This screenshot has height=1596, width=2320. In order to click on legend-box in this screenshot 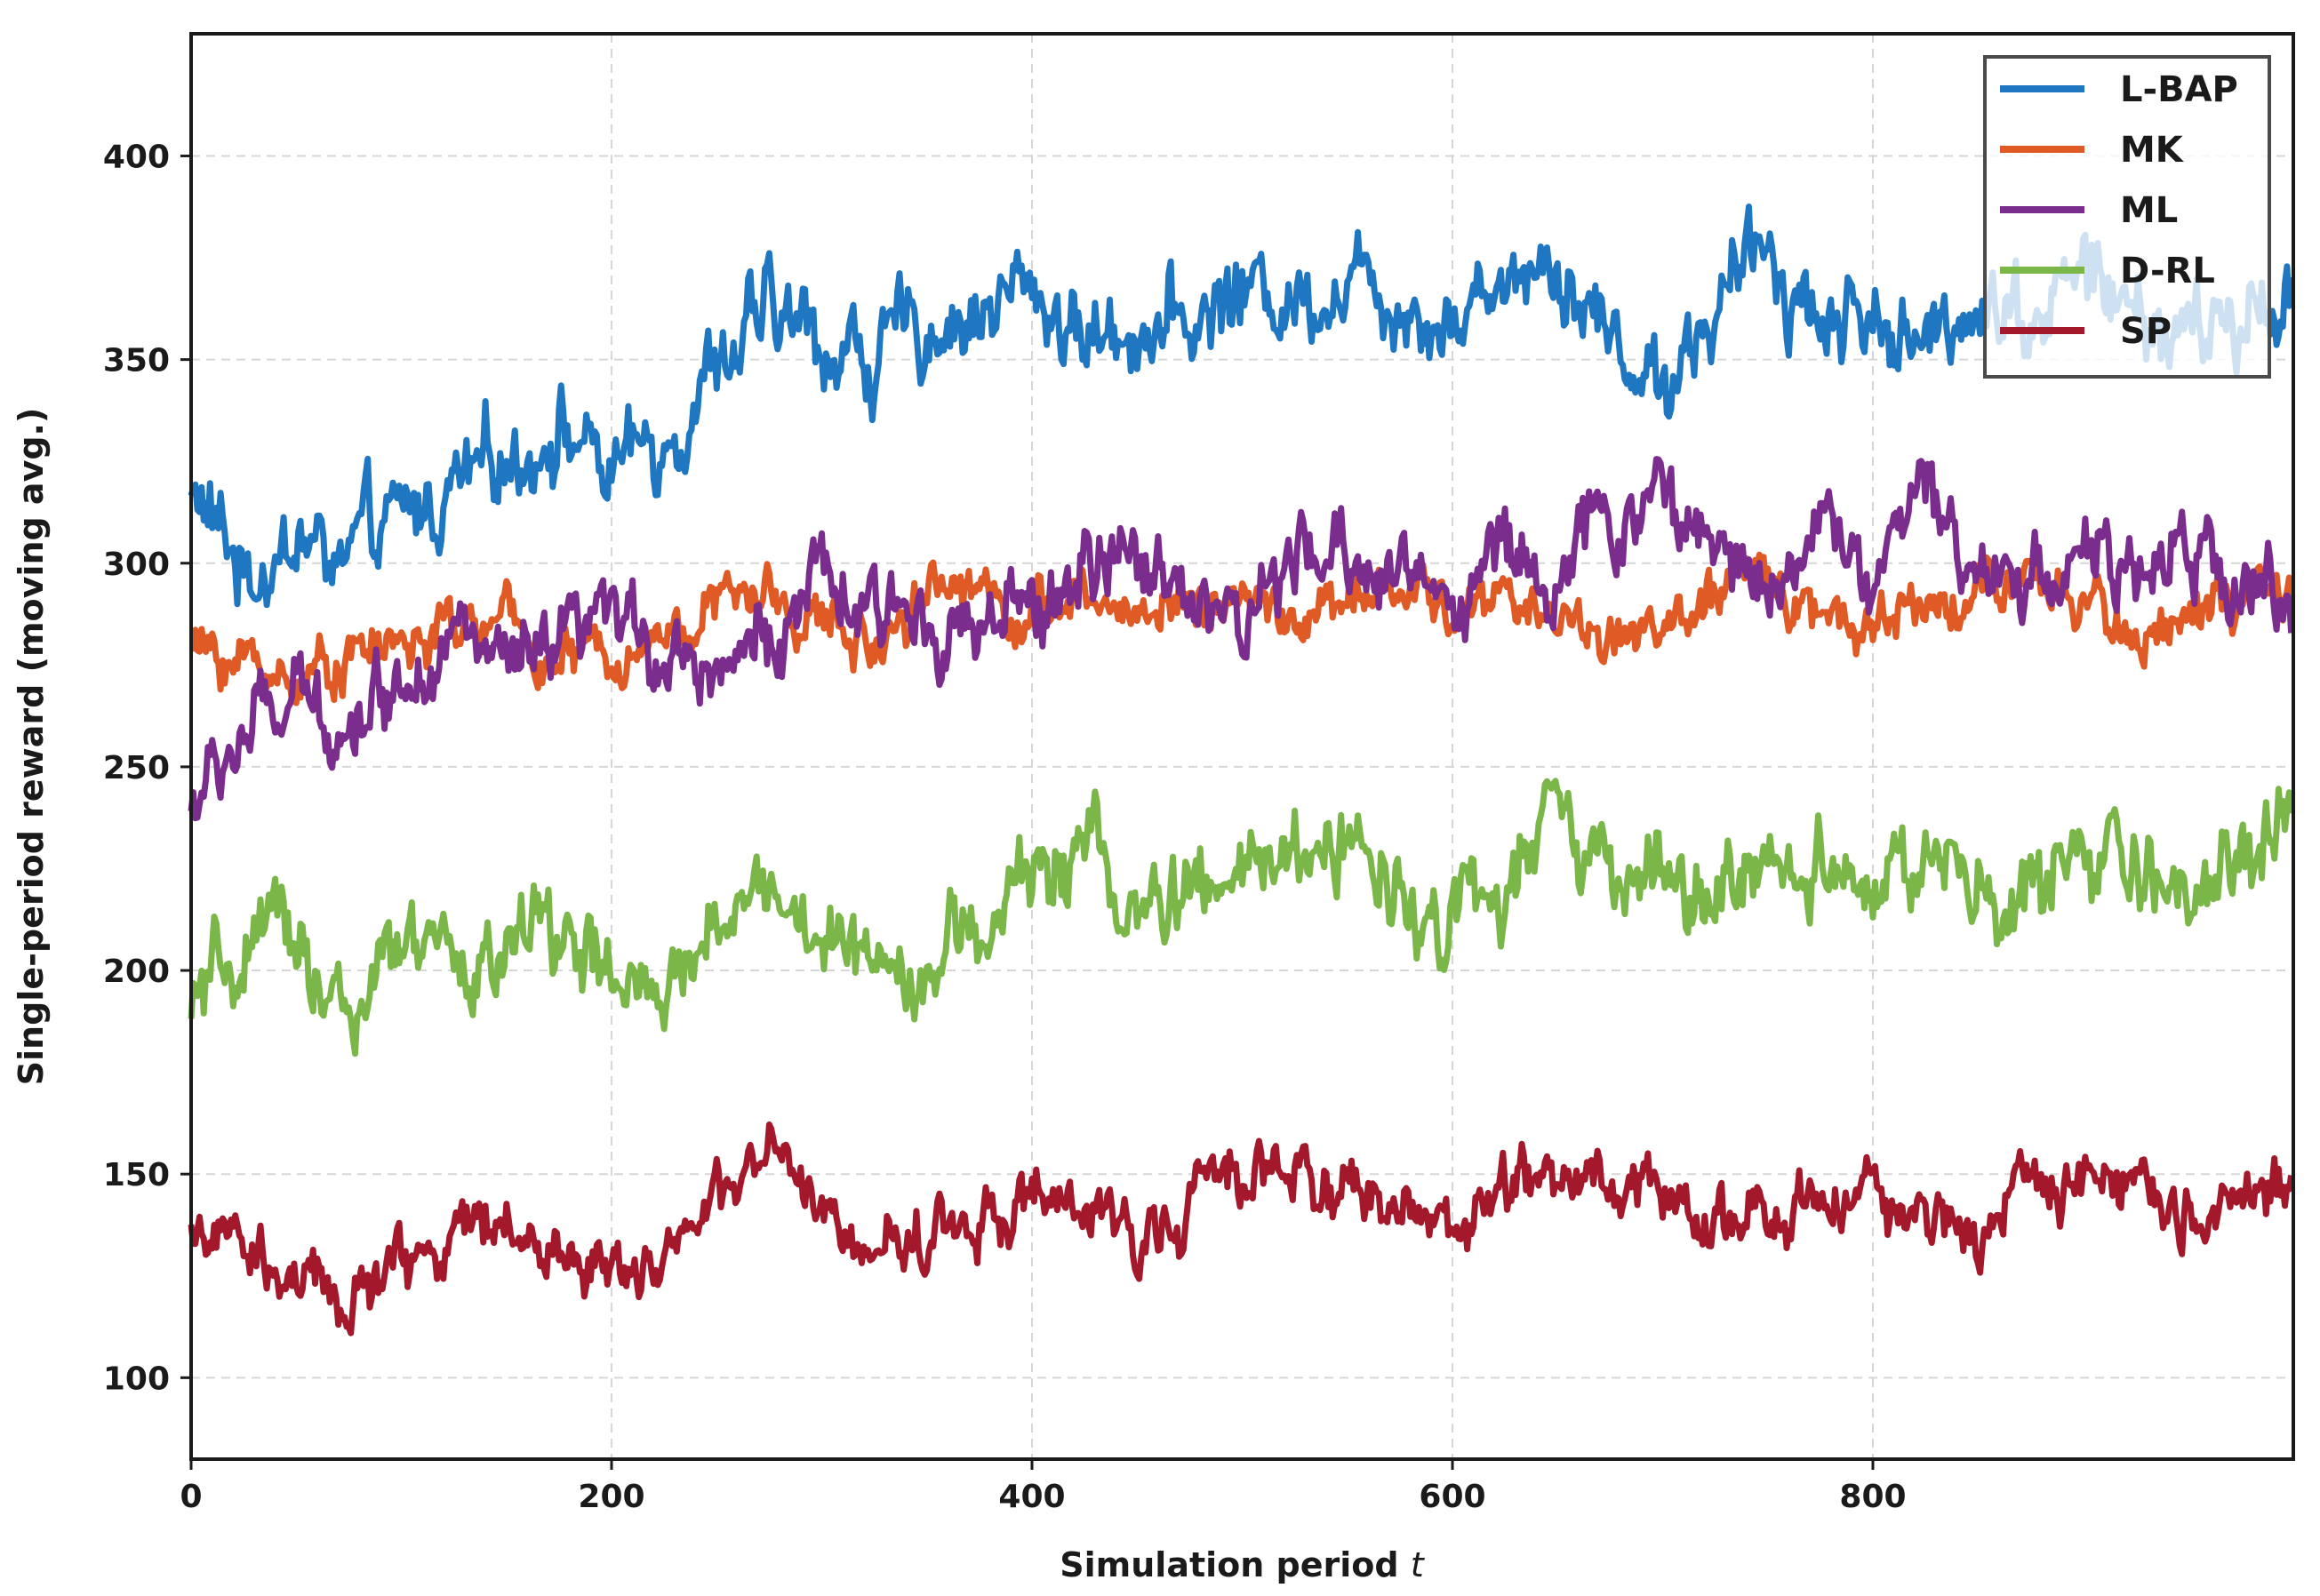, I will do `click(2127, 217)`.